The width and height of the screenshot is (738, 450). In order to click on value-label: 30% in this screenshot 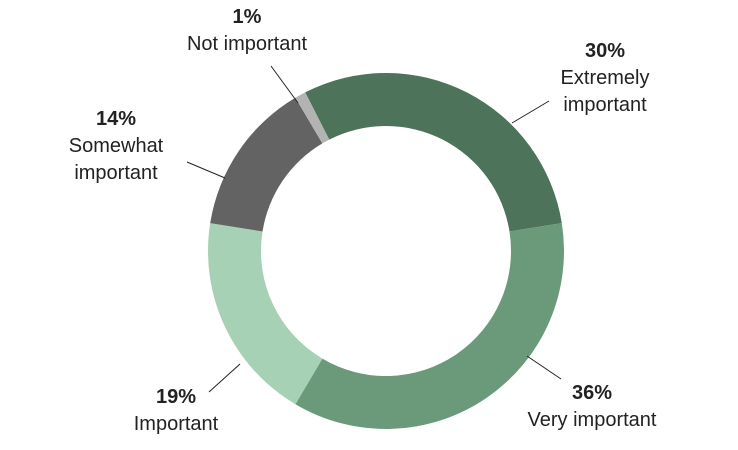, I will do `click(605, 51)`.